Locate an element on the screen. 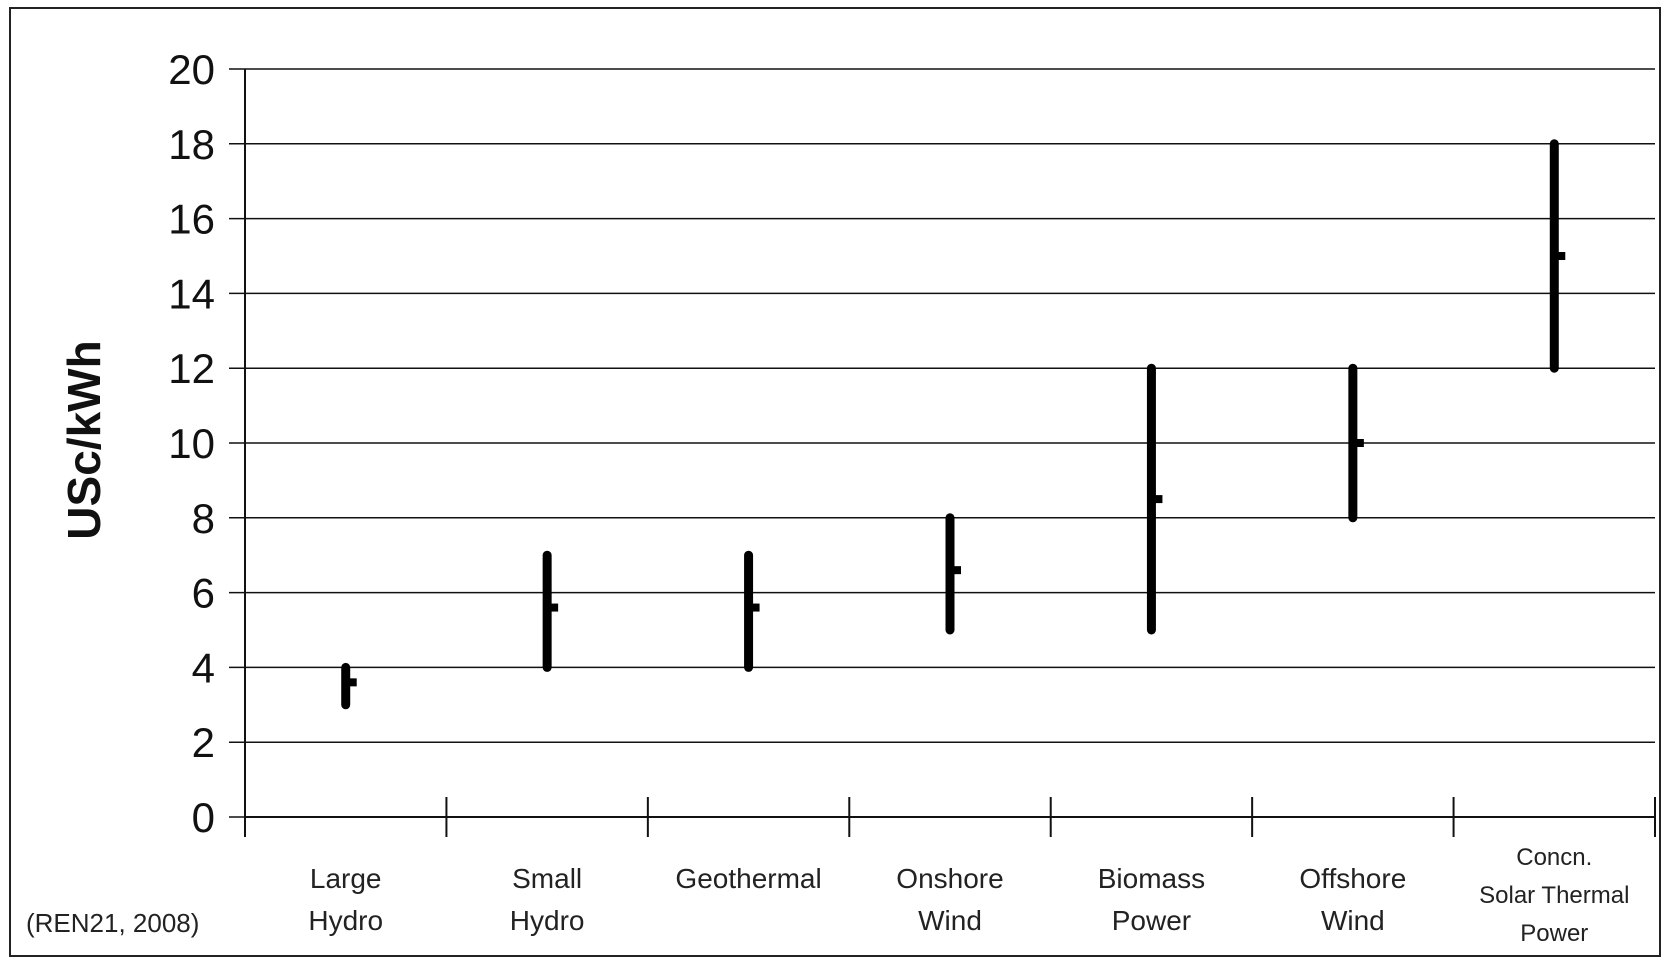 The image size is (1666, 960). x-category-label: Small is located at coordinates (547, 878).